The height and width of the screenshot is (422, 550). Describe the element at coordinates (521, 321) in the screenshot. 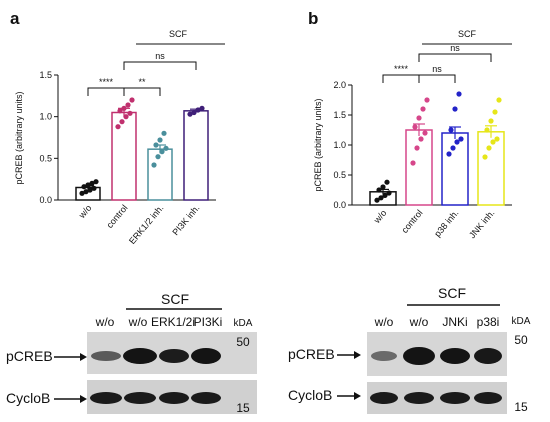

I see `blot-kda-label-b: kDA` at that location.